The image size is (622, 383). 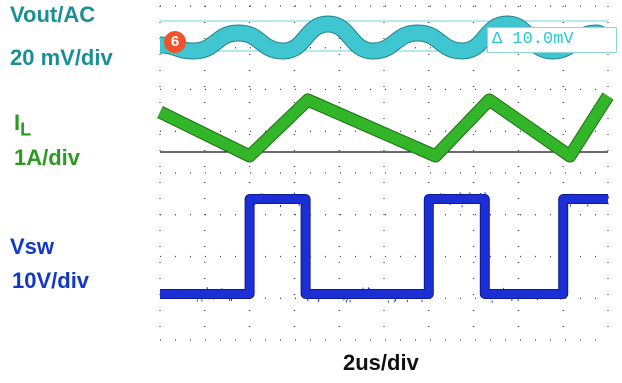 What do you see at coordinates (50, 281) in the screenshot?
I see `vsw-scale-label: 10V/div` at bounding box center [50, 281].